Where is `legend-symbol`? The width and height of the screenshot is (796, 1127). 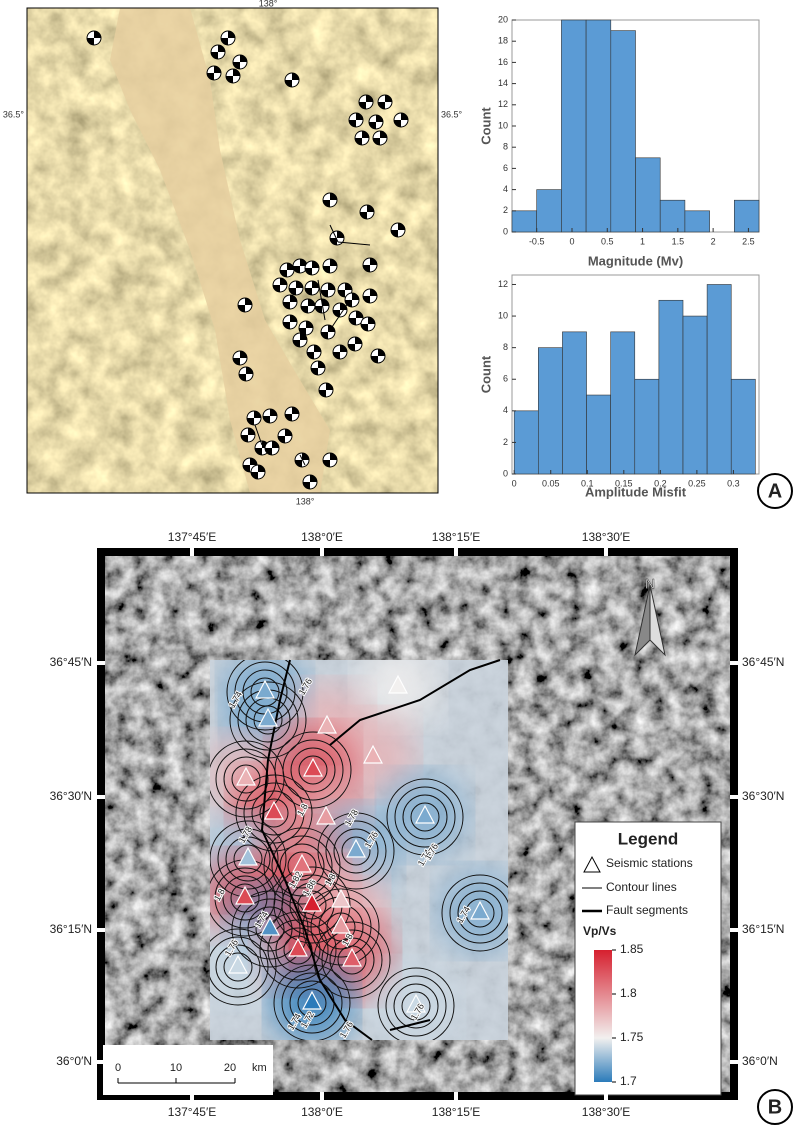
legend-symbol is located at coordinates (592, 864).